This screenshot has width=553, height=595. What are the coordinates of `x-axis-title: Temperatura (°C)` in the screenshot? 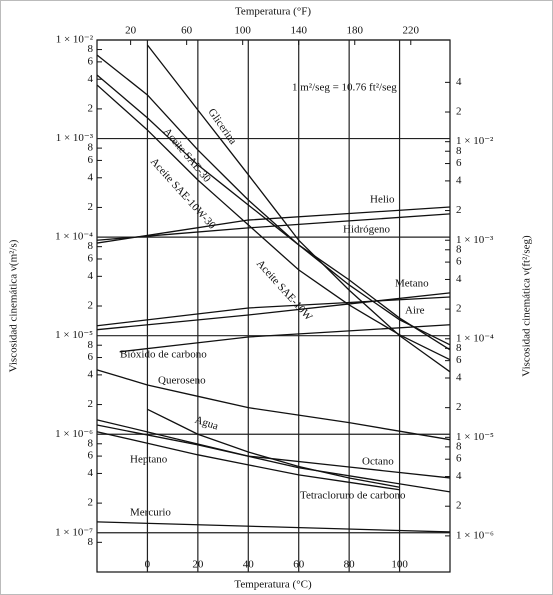 It's located at (273, 585).